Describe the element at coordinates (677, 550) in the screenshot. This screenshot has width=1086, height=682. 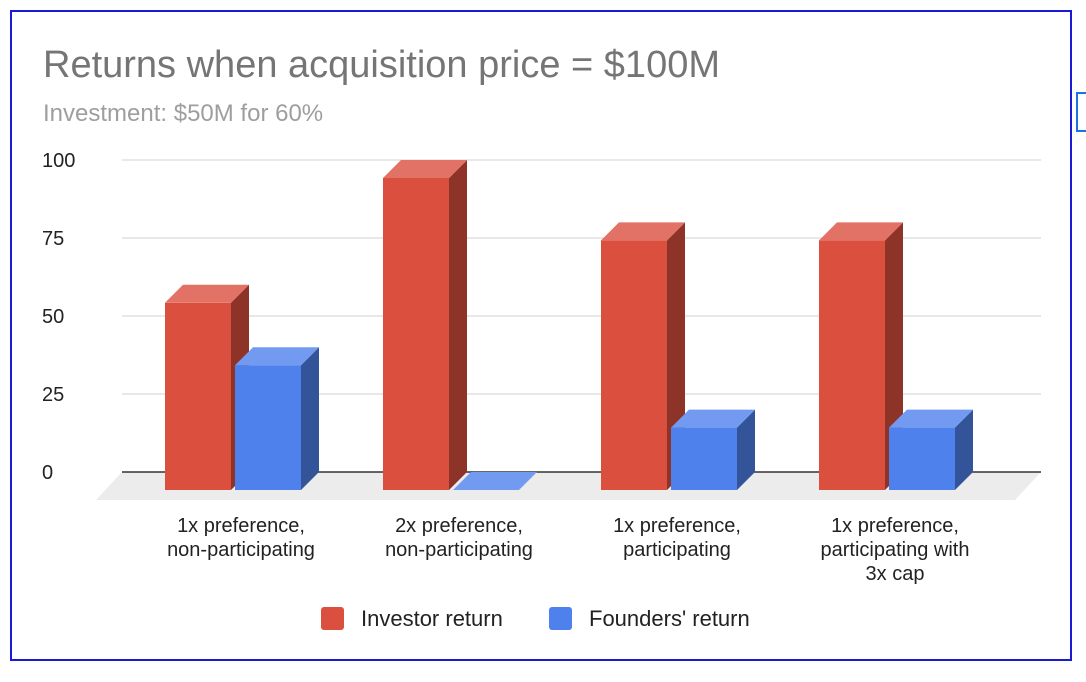
I see `category-label-line: participating` at that location.